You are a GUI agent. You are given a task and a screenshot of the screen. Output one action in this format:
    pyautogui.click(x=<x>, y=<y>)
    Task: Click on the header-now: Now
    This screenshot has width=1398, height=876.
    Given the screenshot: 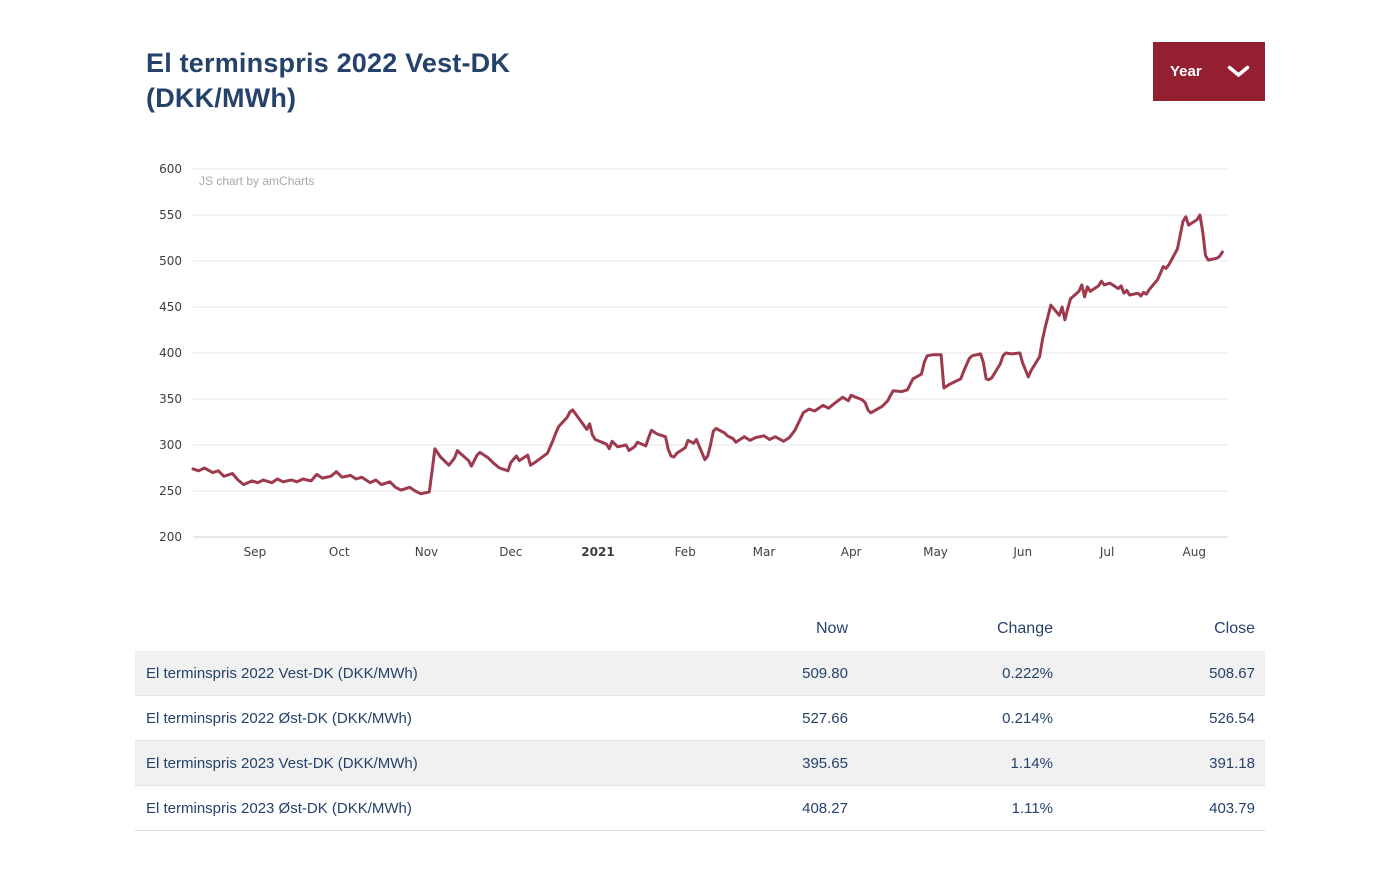 What is the action you would take?
    pyautogui.click(x=831, y=628)
    